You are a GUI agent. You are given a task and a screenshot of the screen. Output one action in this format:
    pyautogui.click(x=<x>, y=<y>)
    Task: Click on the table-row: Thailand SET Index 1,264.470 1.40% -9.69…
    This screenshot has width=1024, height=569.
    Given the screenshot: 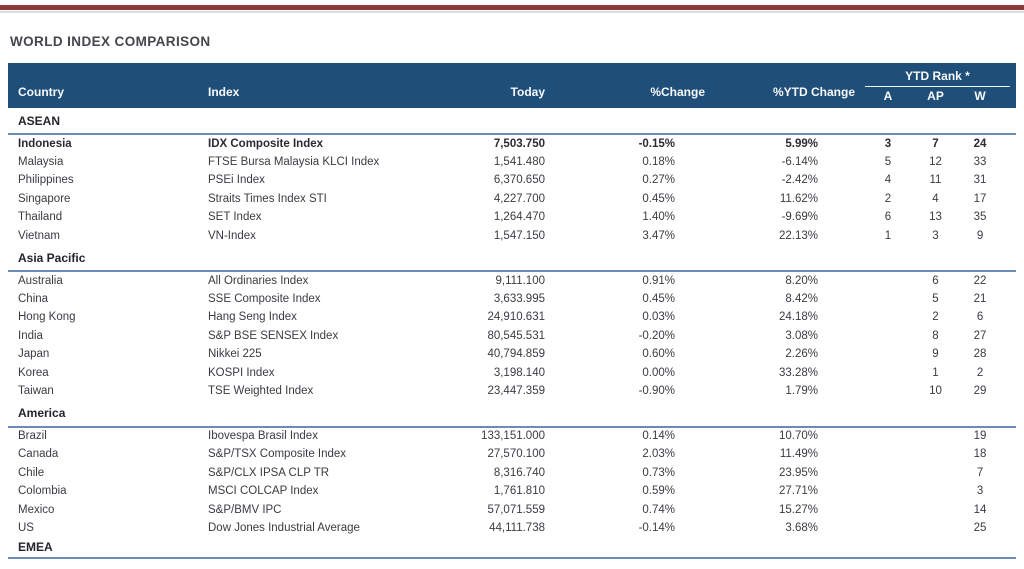 What is the action you would take?
    pyautogui.click(x=512, y=217)
    